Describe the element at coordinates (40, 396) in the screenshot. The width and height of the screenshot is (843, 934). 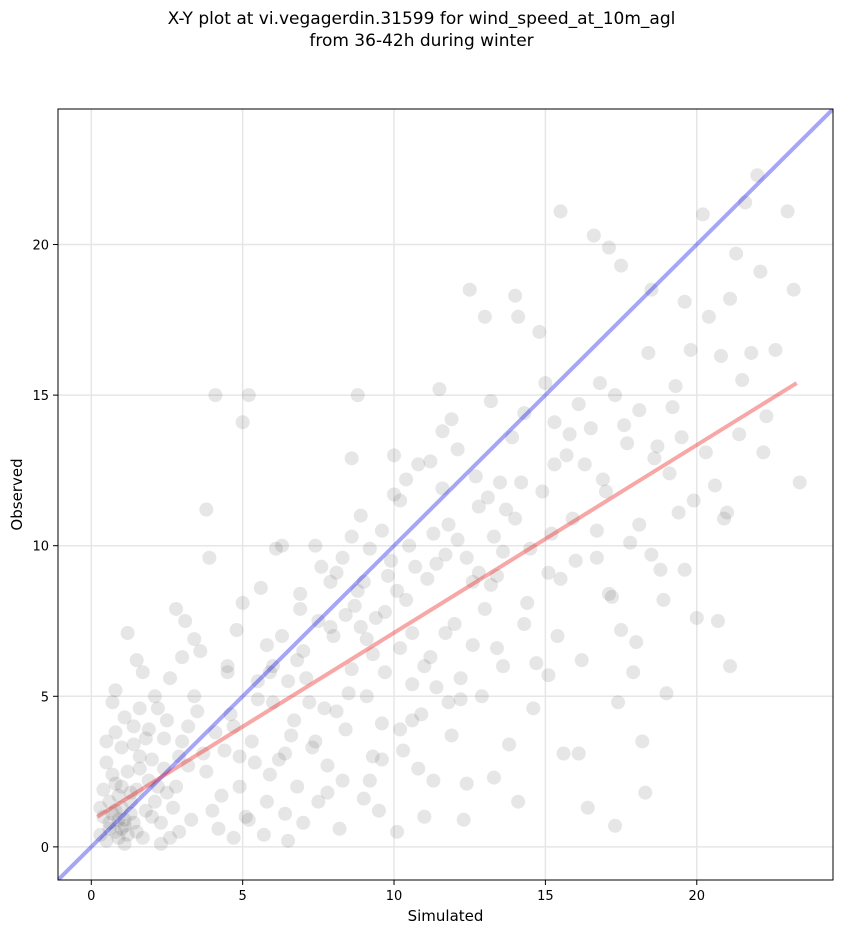
I see `y-tick-label: 15` at that location.